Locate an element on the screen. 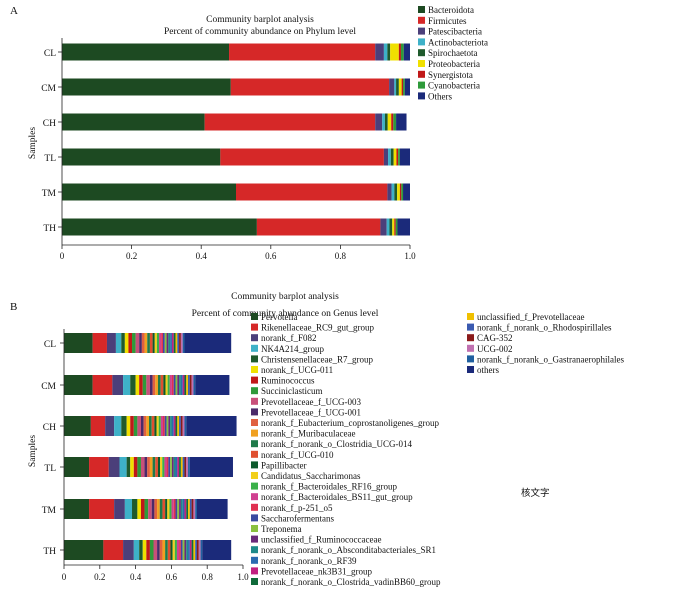 The width and height of the screenshot is (700, 607). genus-legend-label: Christensenellaceae_R7_group is located at coordinates (317, 359).